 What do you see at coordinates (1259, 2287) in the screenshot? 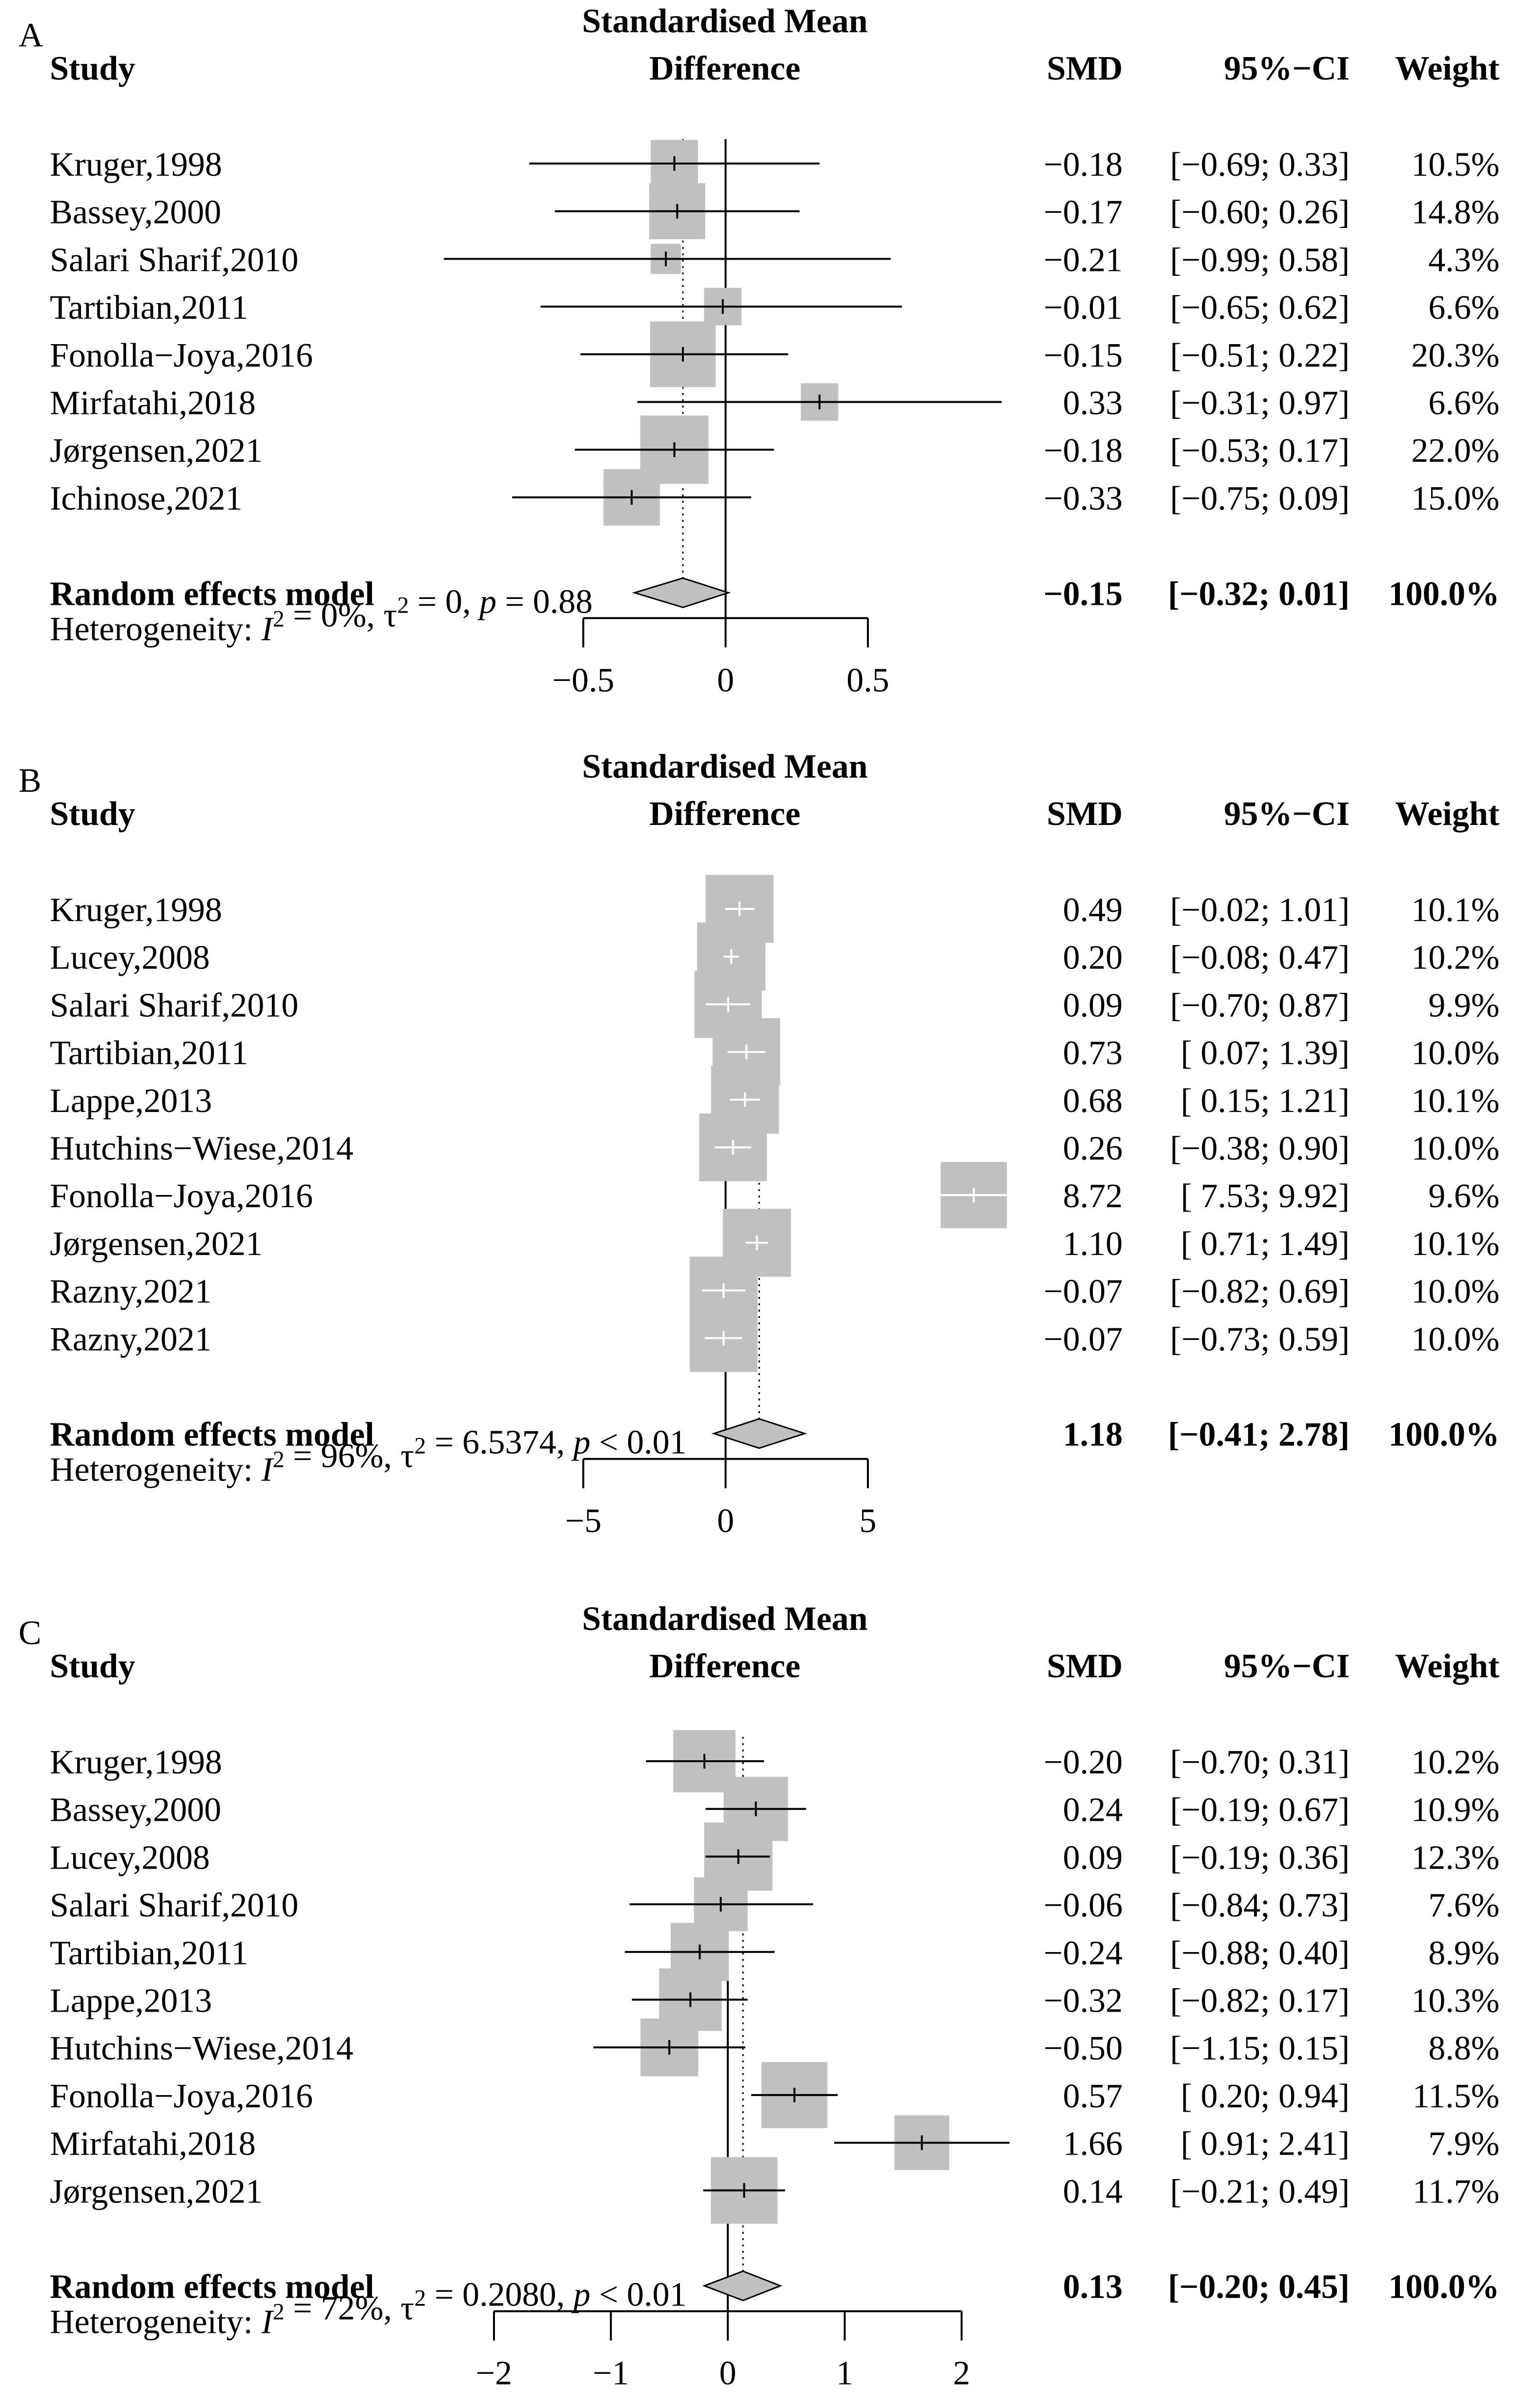
I see `pooled-ci-value: [−0.20; 0.45]` at bounding box center [1259, 2287].